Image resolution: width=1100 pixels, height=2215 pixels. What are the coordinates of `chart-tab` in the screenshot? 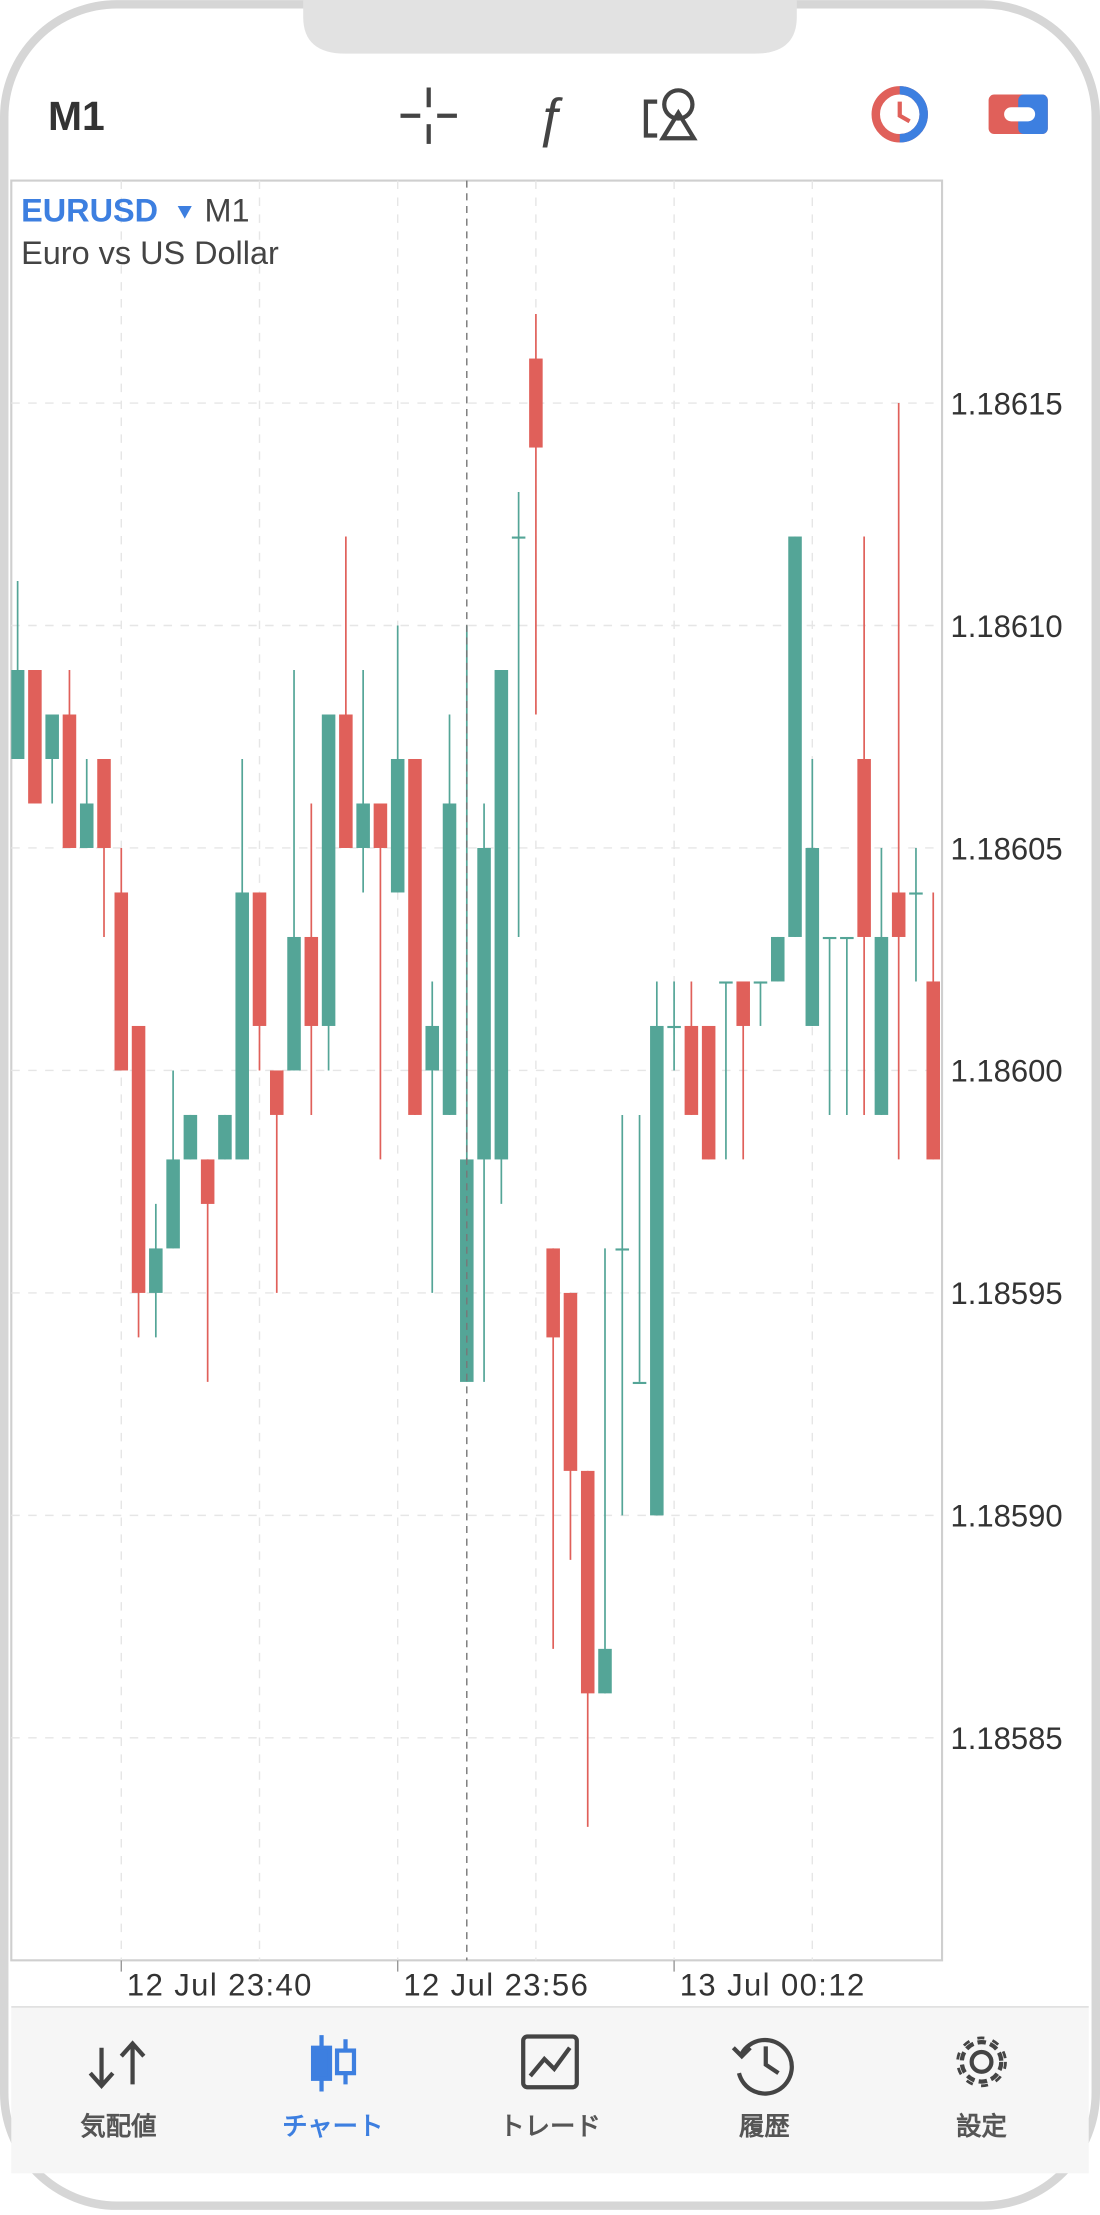 It's located at (333, 2063).